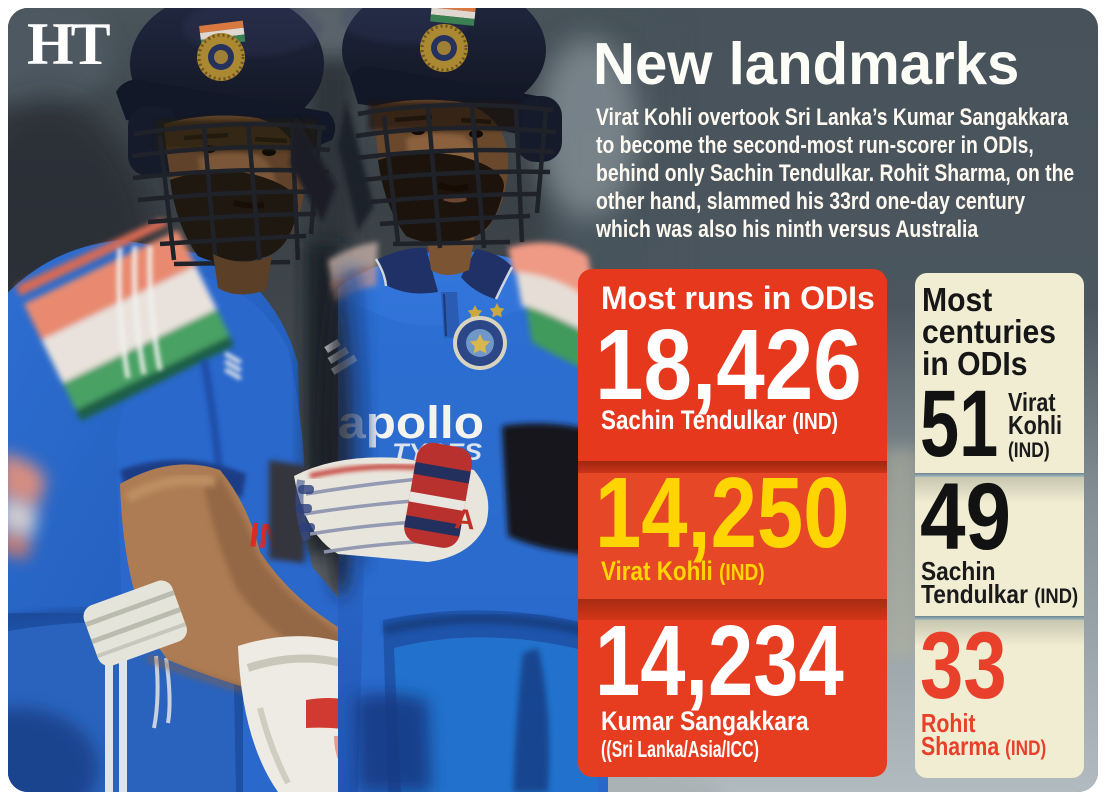 This screenshot has height=800, width=1106. Describe the element at coordinates (465, 519) in the screenshot. I see `svg-text: A` at that location.